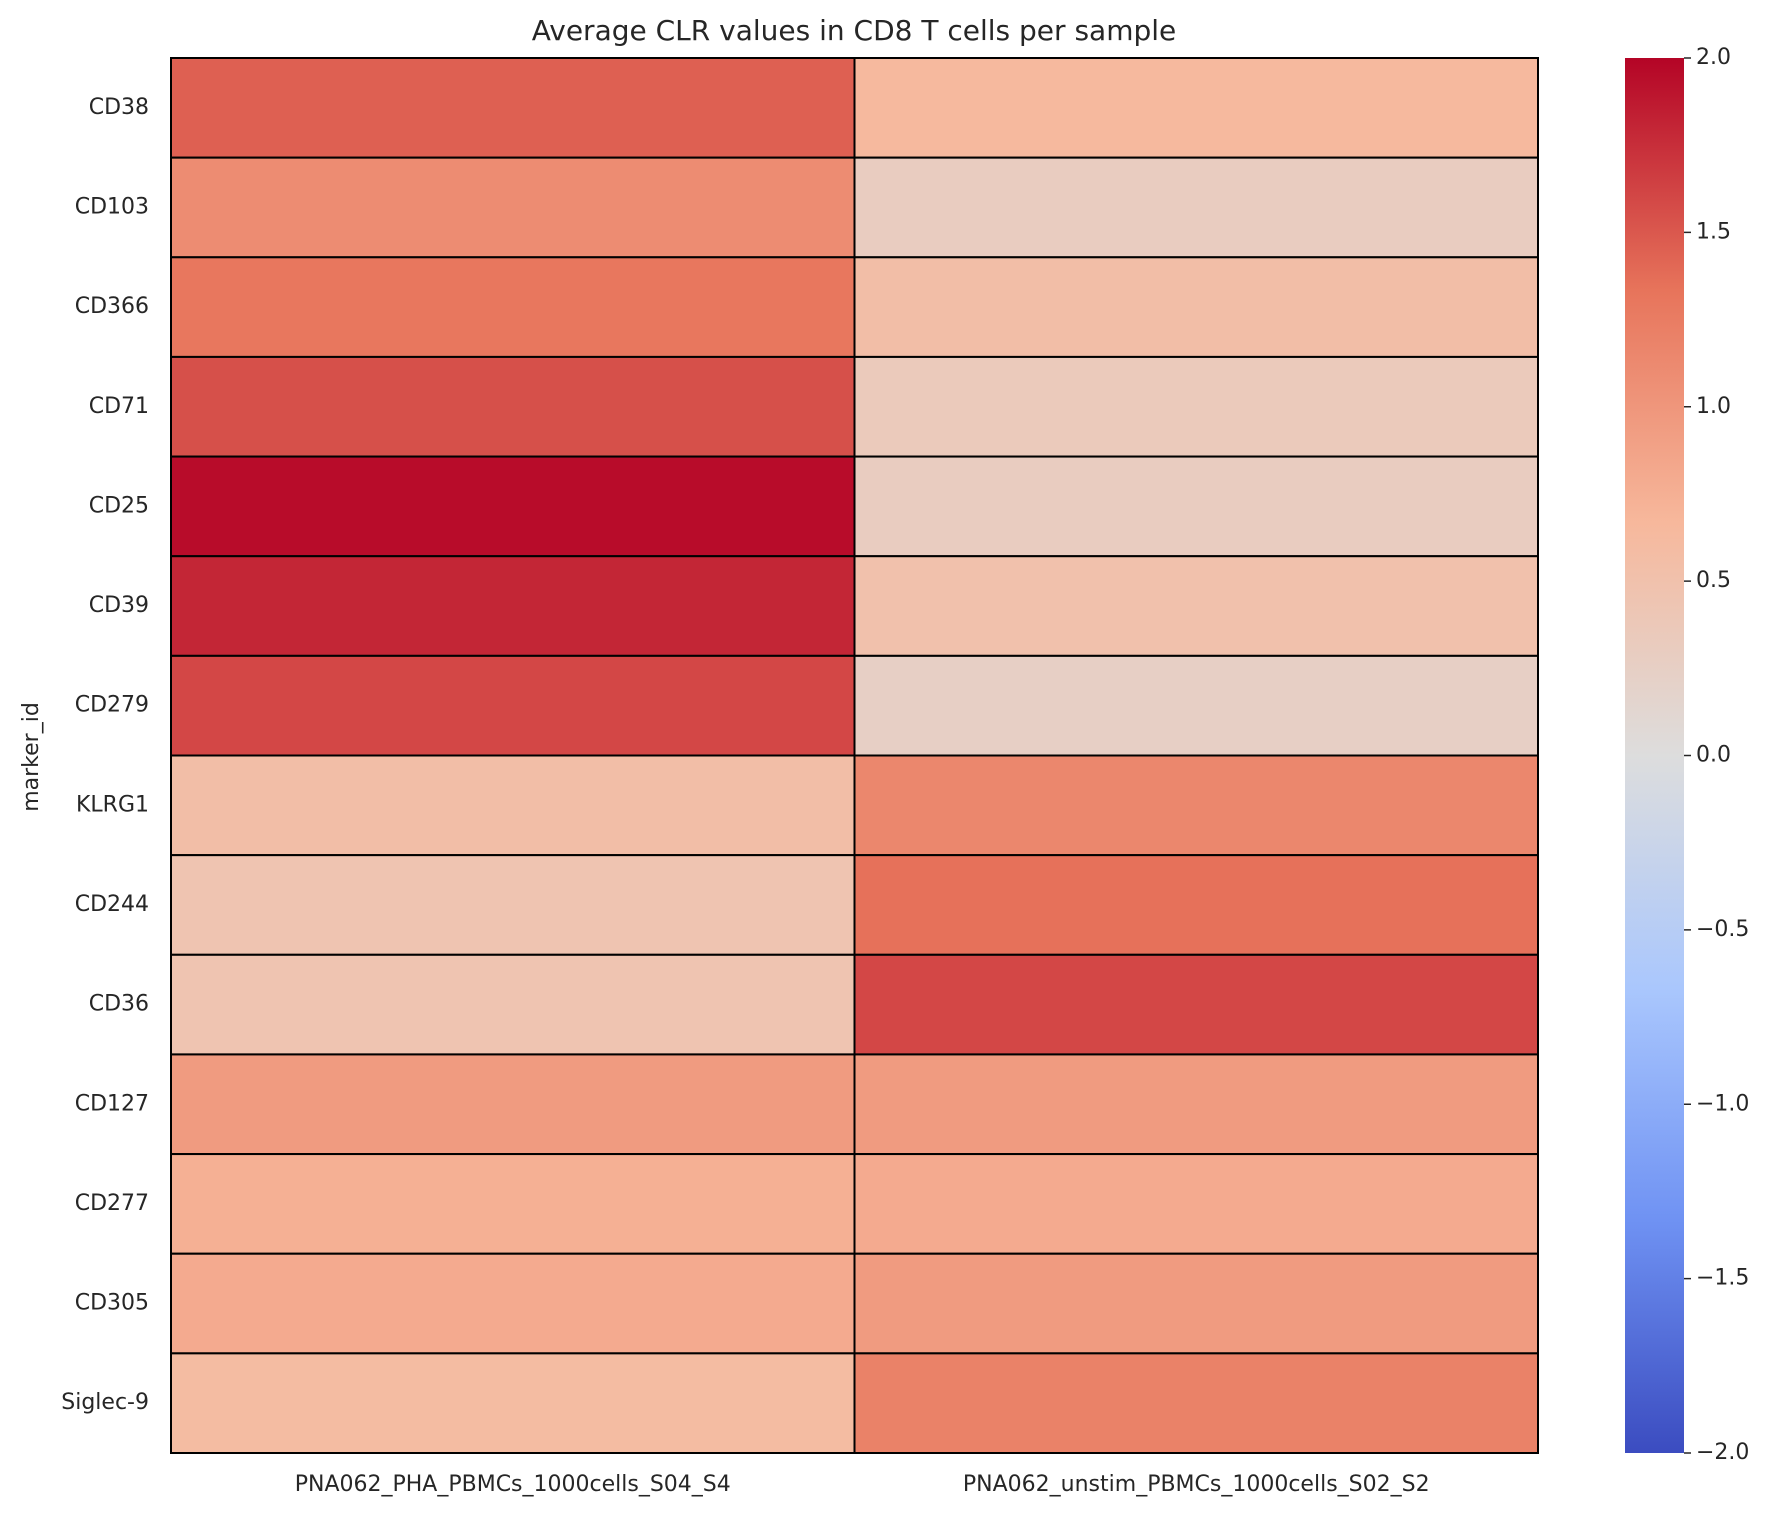 Image resolution: width=1784 pixels, height=1515 pixels. What do you see at coordinates (1713, 755) in the screenshot?
I see `colorbar-tick-label: 0.0` at bounding box center [1713, 755].